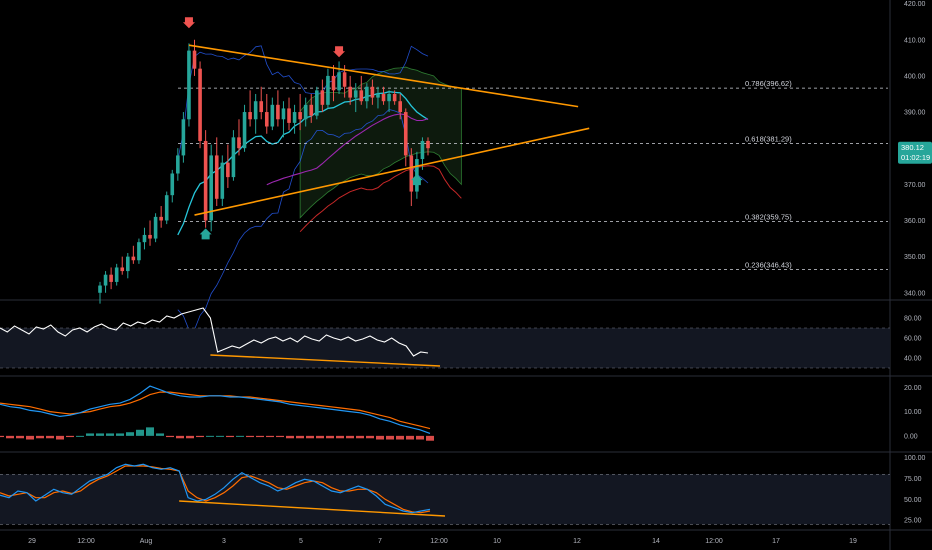 Image resolution: width=932 pixels, height=550 pixels. Describe the element at coordinates (913, 359) in the screenshot. I see `rsi-axis-tick: 40.00` at that location.